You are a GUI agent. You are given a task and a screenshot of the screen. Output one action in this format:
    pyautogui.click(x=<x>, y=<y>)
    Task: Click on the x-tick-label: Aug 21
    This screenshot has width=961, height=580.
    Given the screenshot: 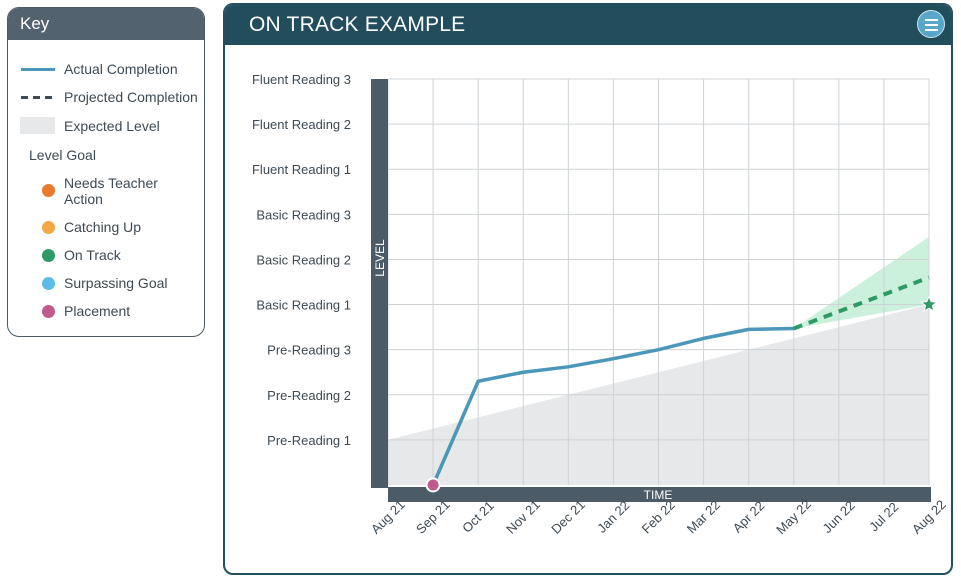 What is the action you would take?
    pyautogui.click(x=388, y=517)
    